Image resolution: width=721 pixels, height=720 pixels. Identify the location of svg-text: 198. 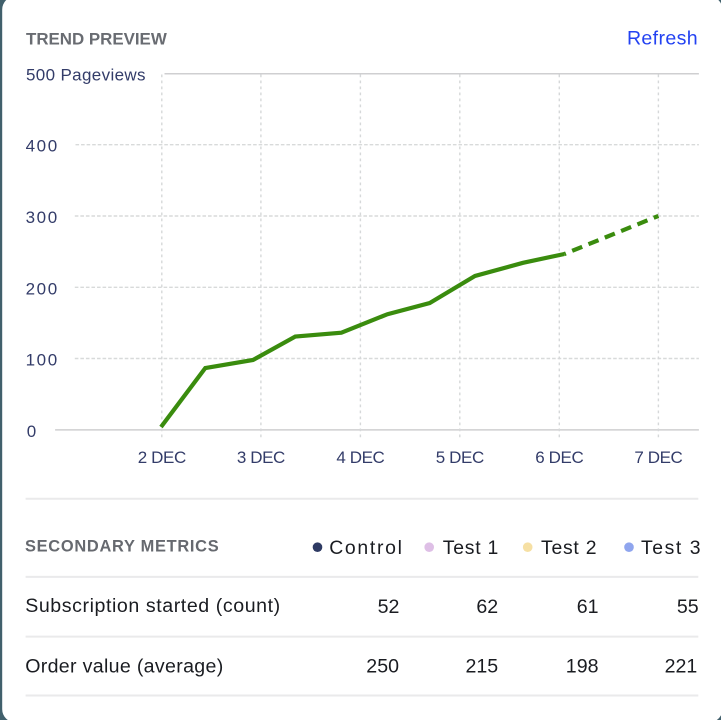
(582, 667).